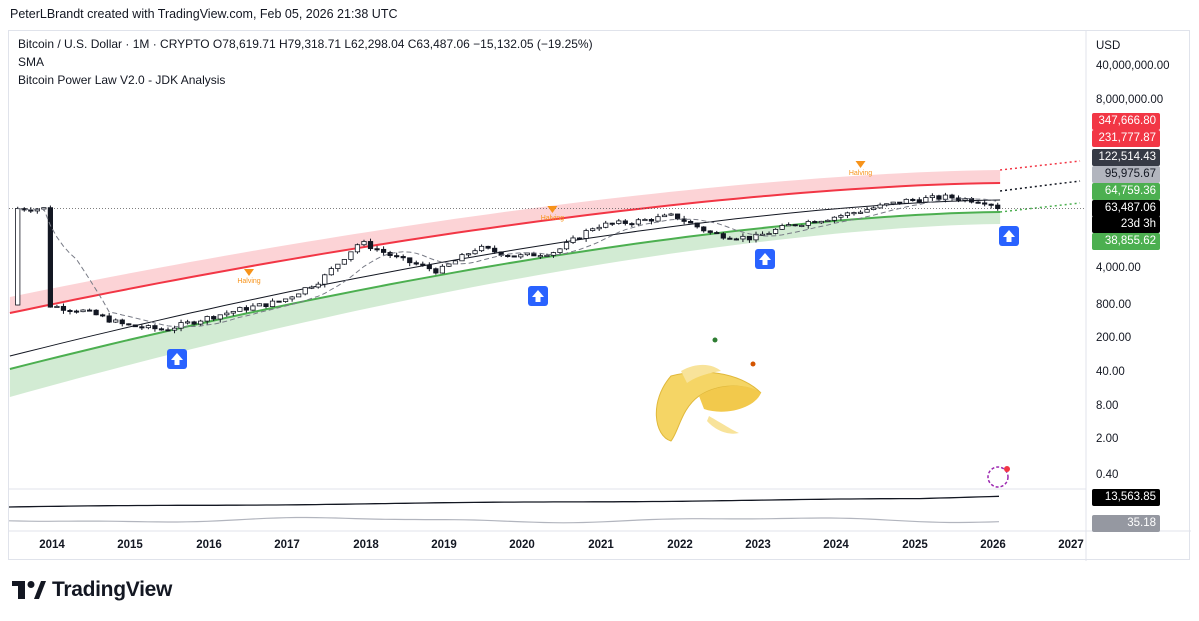 This screenshot has height=621, width=1199. What do you see at coordinates (998, 477) in the screenshot?
I see `sparkle-icon` at bounding box center [998, 477].